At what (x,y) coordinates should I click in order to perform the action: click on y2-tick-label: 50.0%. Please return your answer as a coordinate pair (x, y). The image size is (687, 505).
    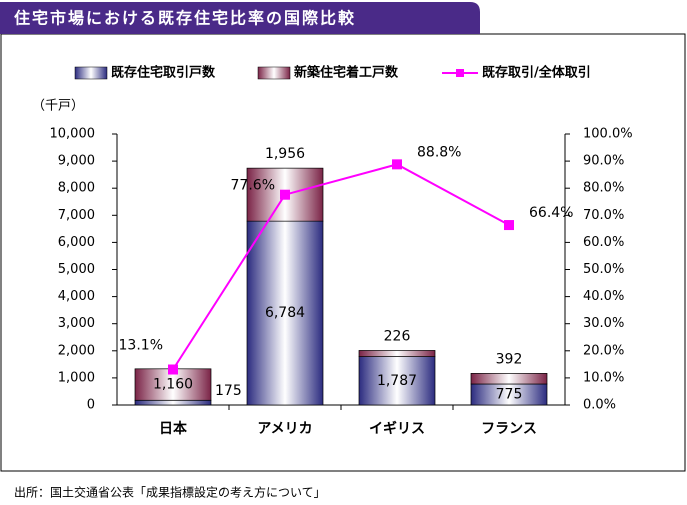
    Looking at the image, I should click on (603, 269).